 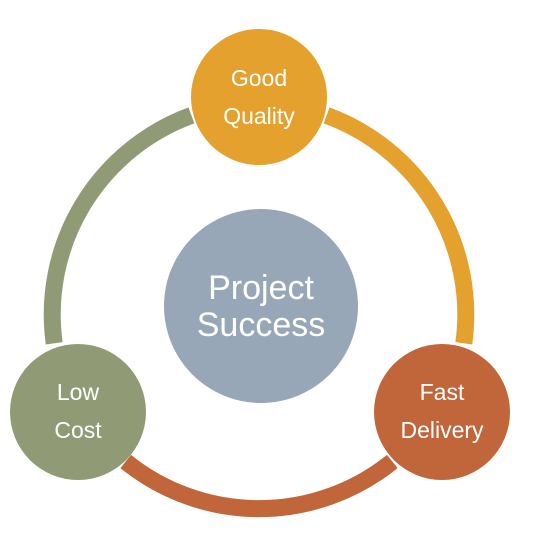 I want to click on fast-delivery-circle, so click(x=442, y=412).